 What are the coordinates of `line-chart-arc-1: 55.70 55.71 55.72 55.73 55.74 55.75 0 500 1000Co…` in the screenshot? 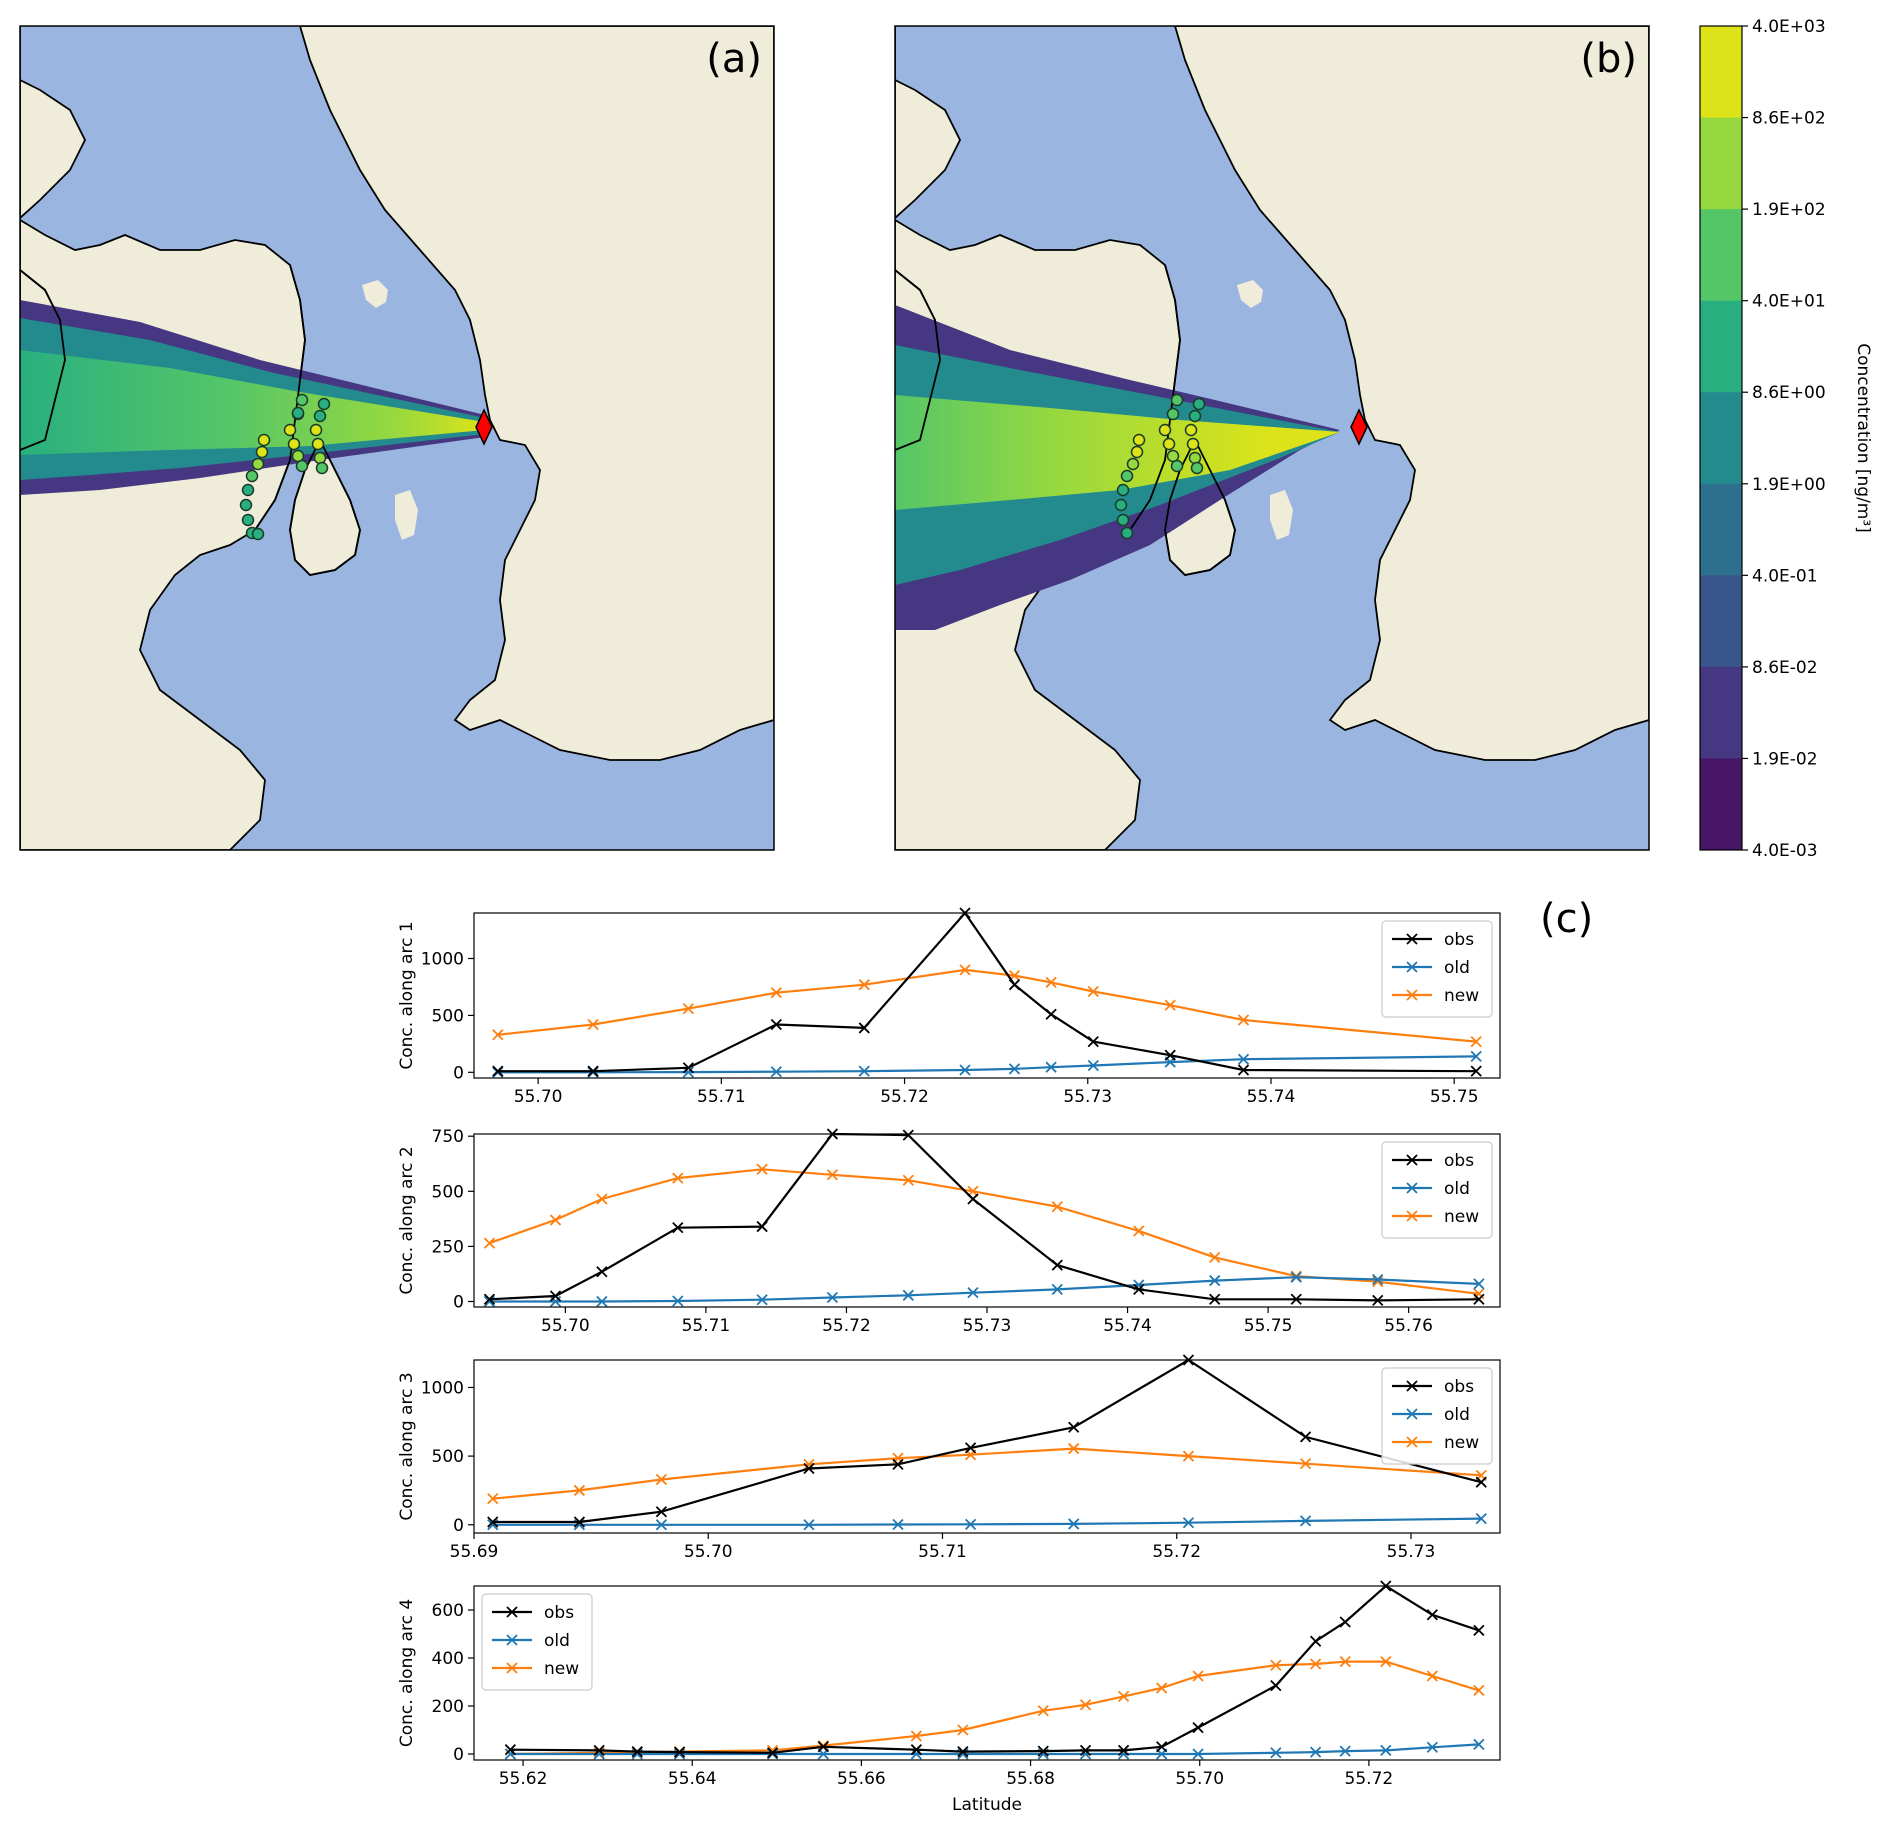 It's located at (949, 1007).